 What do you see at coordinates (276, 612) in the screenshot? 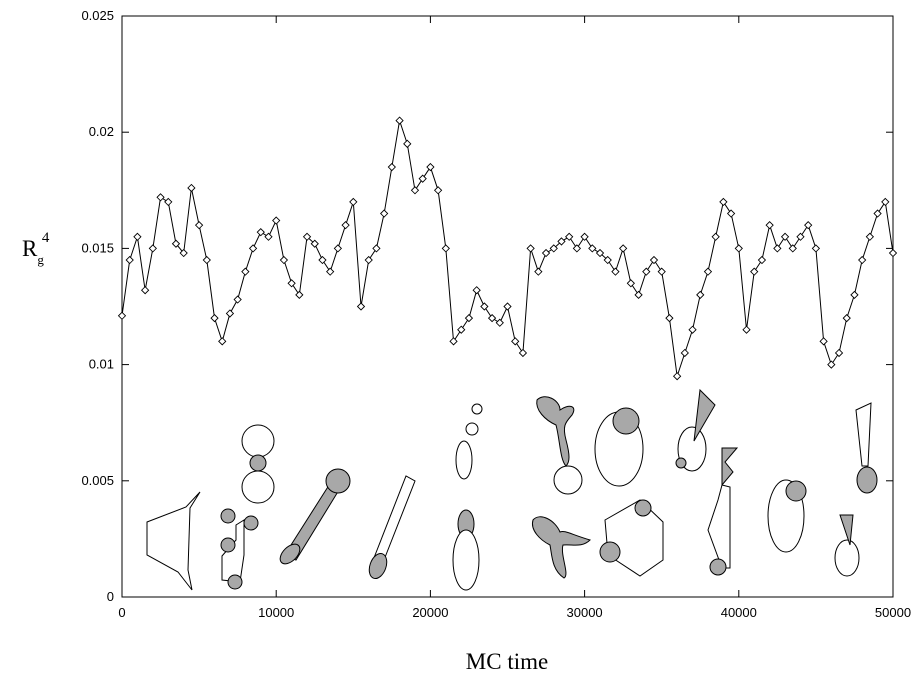
I see `x-tick-label: 10000` at bounding box center [276, 612].